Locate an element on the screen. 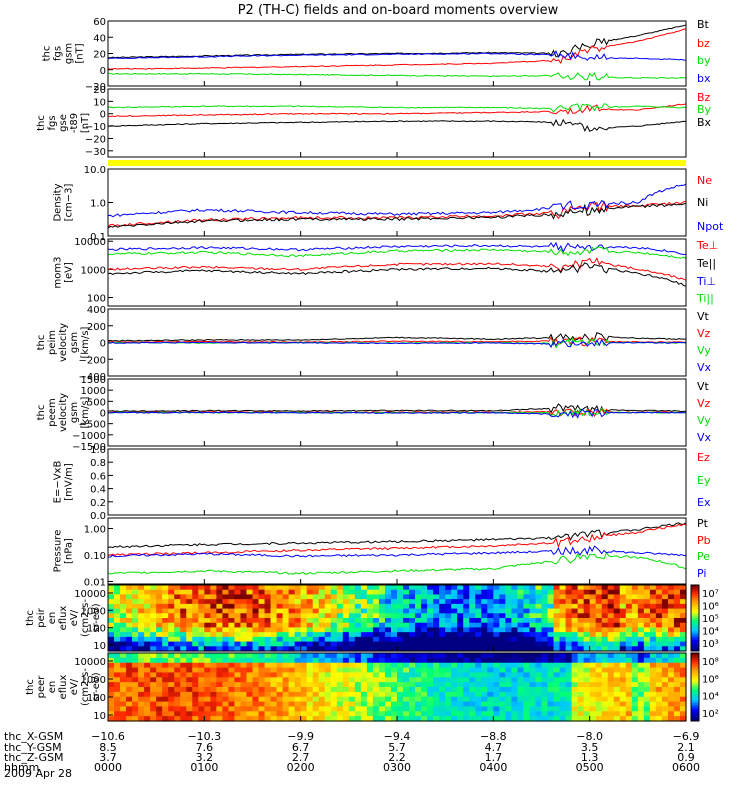 Image resolution: width=750 pixels, height=800 pixels. y-tick-label: −20 is located at coordinates (95, 87).